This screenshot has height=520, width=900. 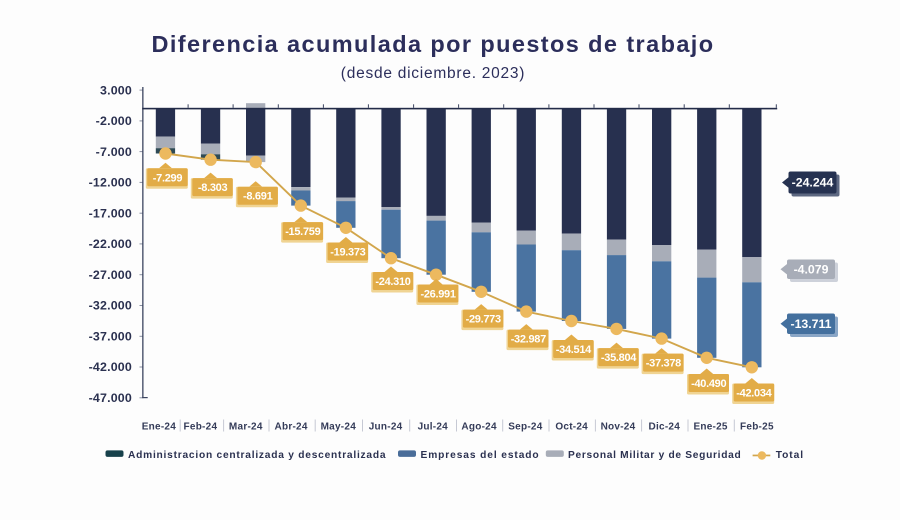 I want to click on svg-text: Sep-24, so click(x=525, y=427).